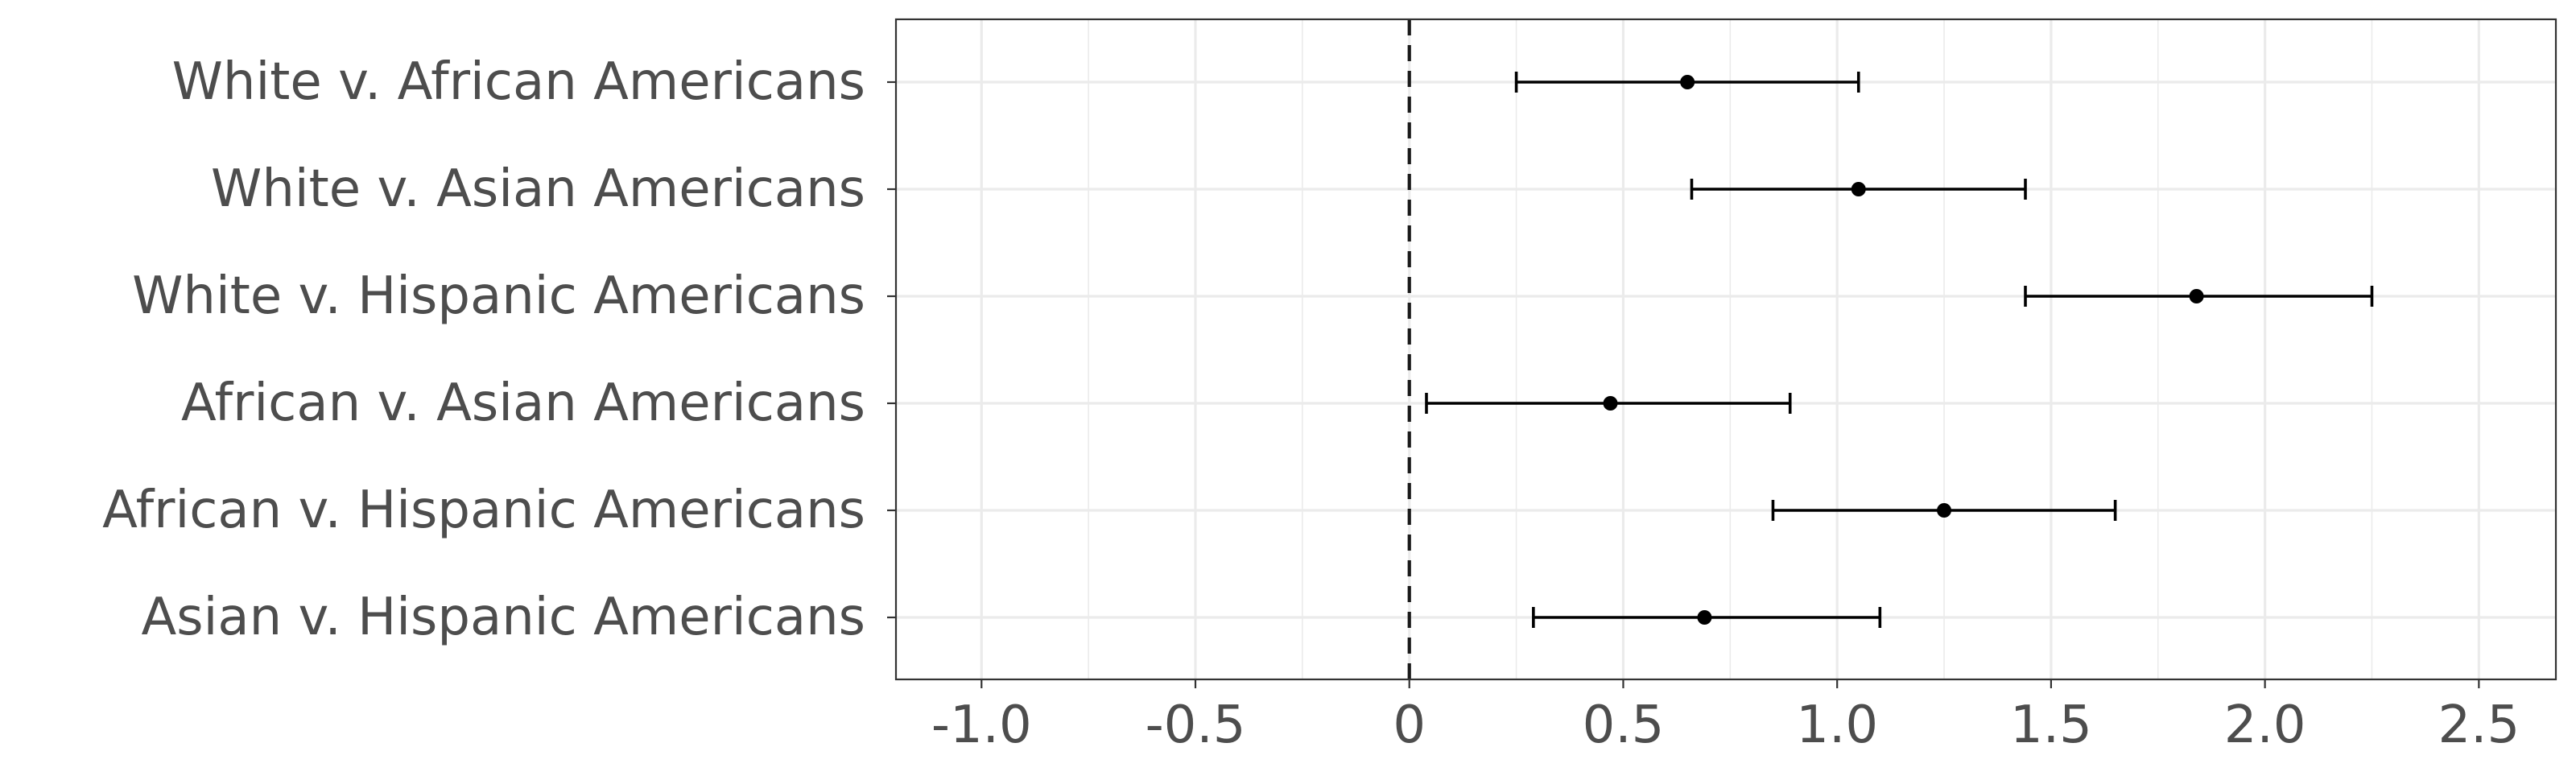 Image resolution: width=2576 pixels, height=776 pixels. I want to click on x-tick-label: 2.0, so click(2265, 726).